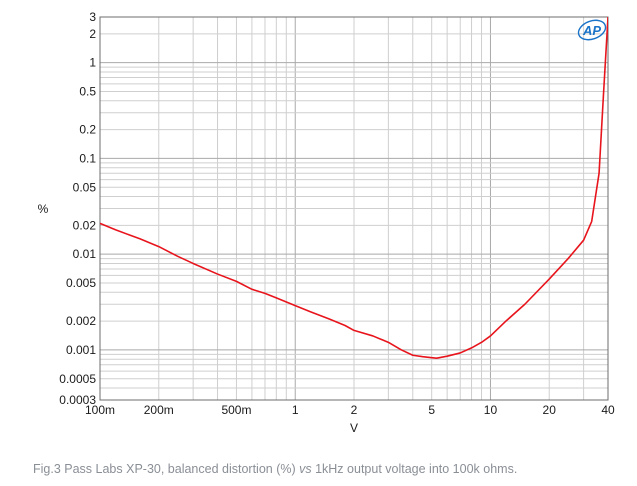 The width and height of the screenshot is (637, 486). What do you see at coordinates (85, 187) in the screenshot?
I see `y-tick-label: 0.05` at bounding box center [85, 187].